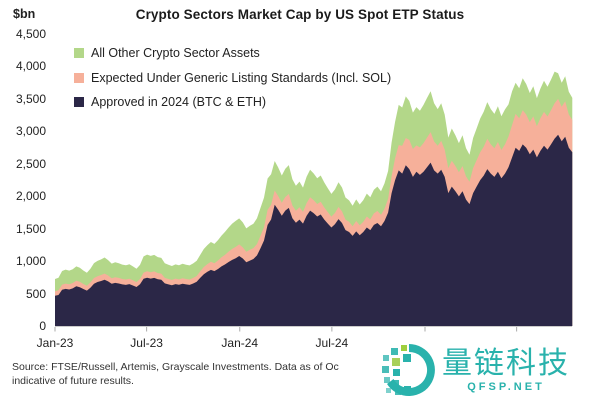 The height and width of the screenshot is (401, 600). Describe the element at coordinates (506, 386) in the screenshot. I see `watermark-site: QFSP.NET` at that location.